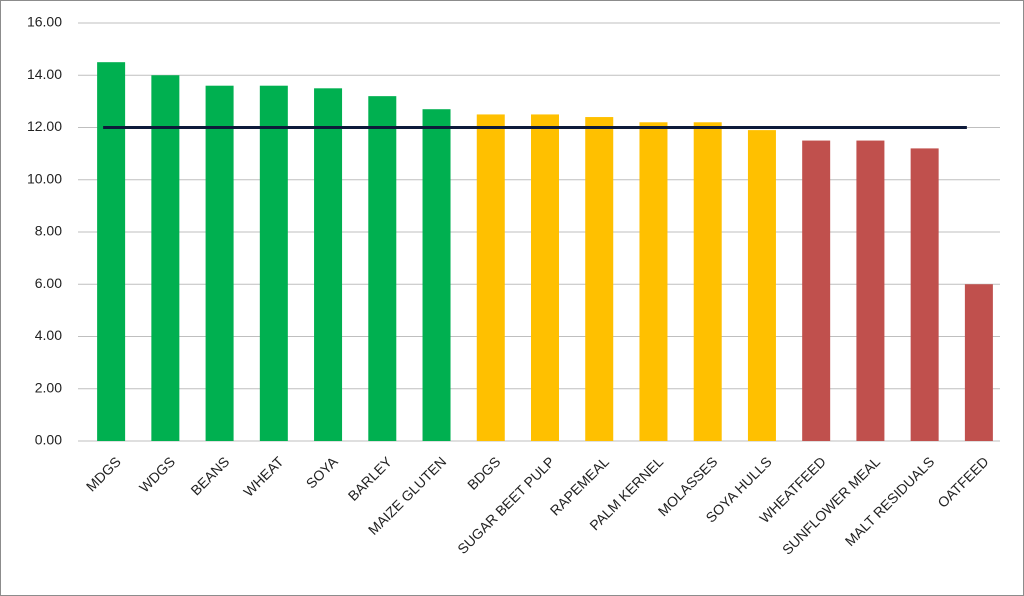  What do you see at coordinates (48, 283) in the screenshot?
I see `y-tick-label: 6.00` at bounding box center [48, 283].